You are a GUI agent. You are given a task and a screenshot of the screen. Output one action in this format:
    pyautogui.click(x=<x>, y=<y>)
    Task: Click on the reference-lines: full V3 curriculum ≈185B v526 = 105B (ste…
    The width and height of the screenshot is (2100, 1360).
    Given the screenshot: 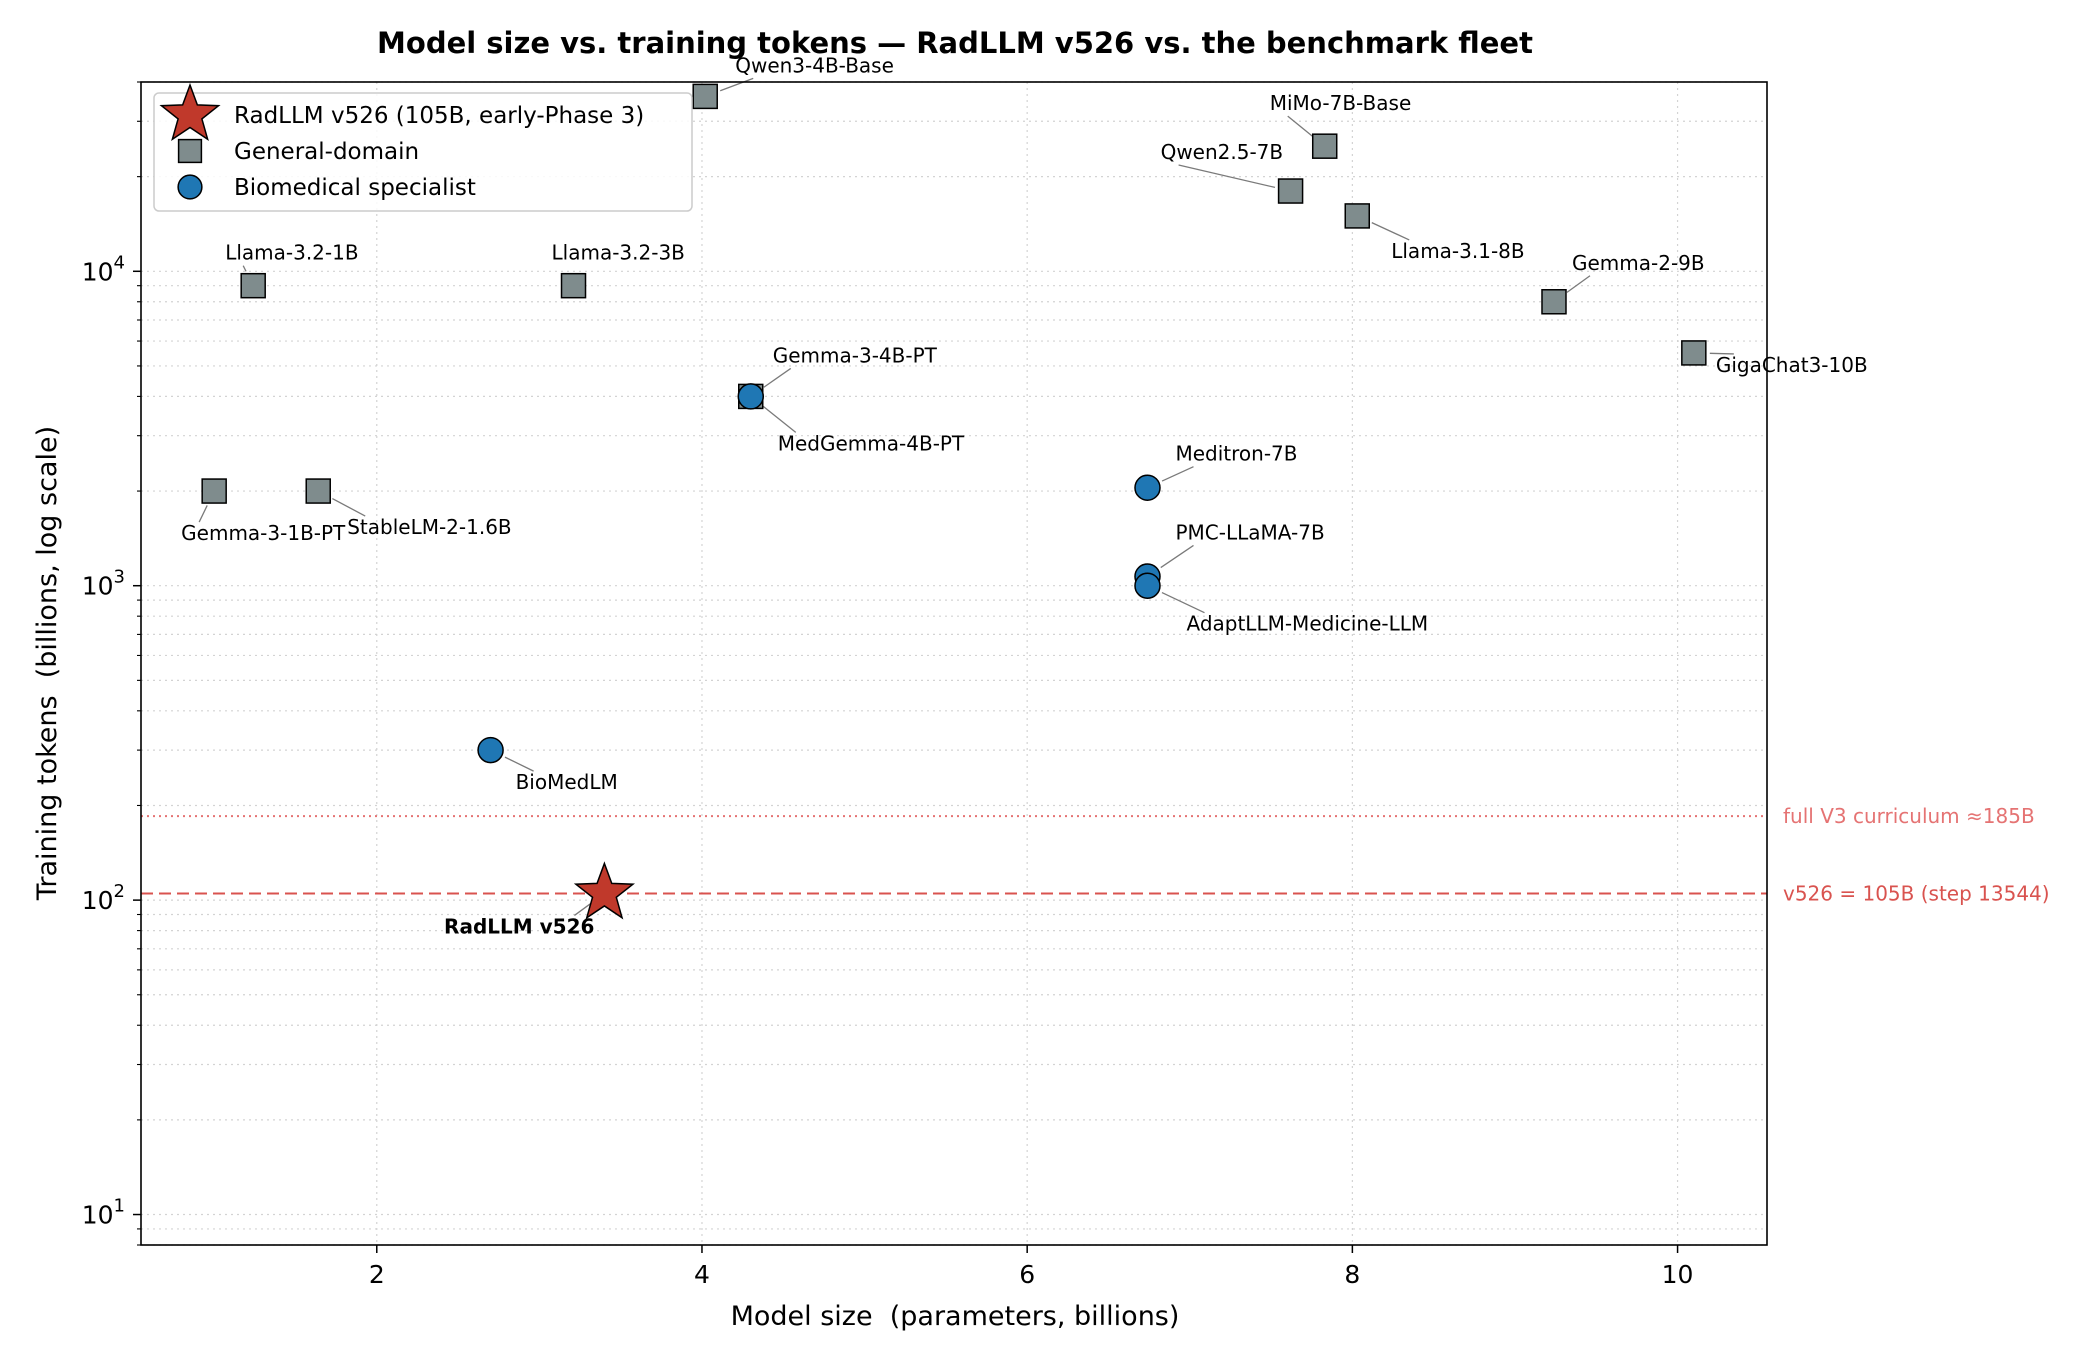 What is the action you would take?
    pyautogui.click(x=1095, y=854)
    